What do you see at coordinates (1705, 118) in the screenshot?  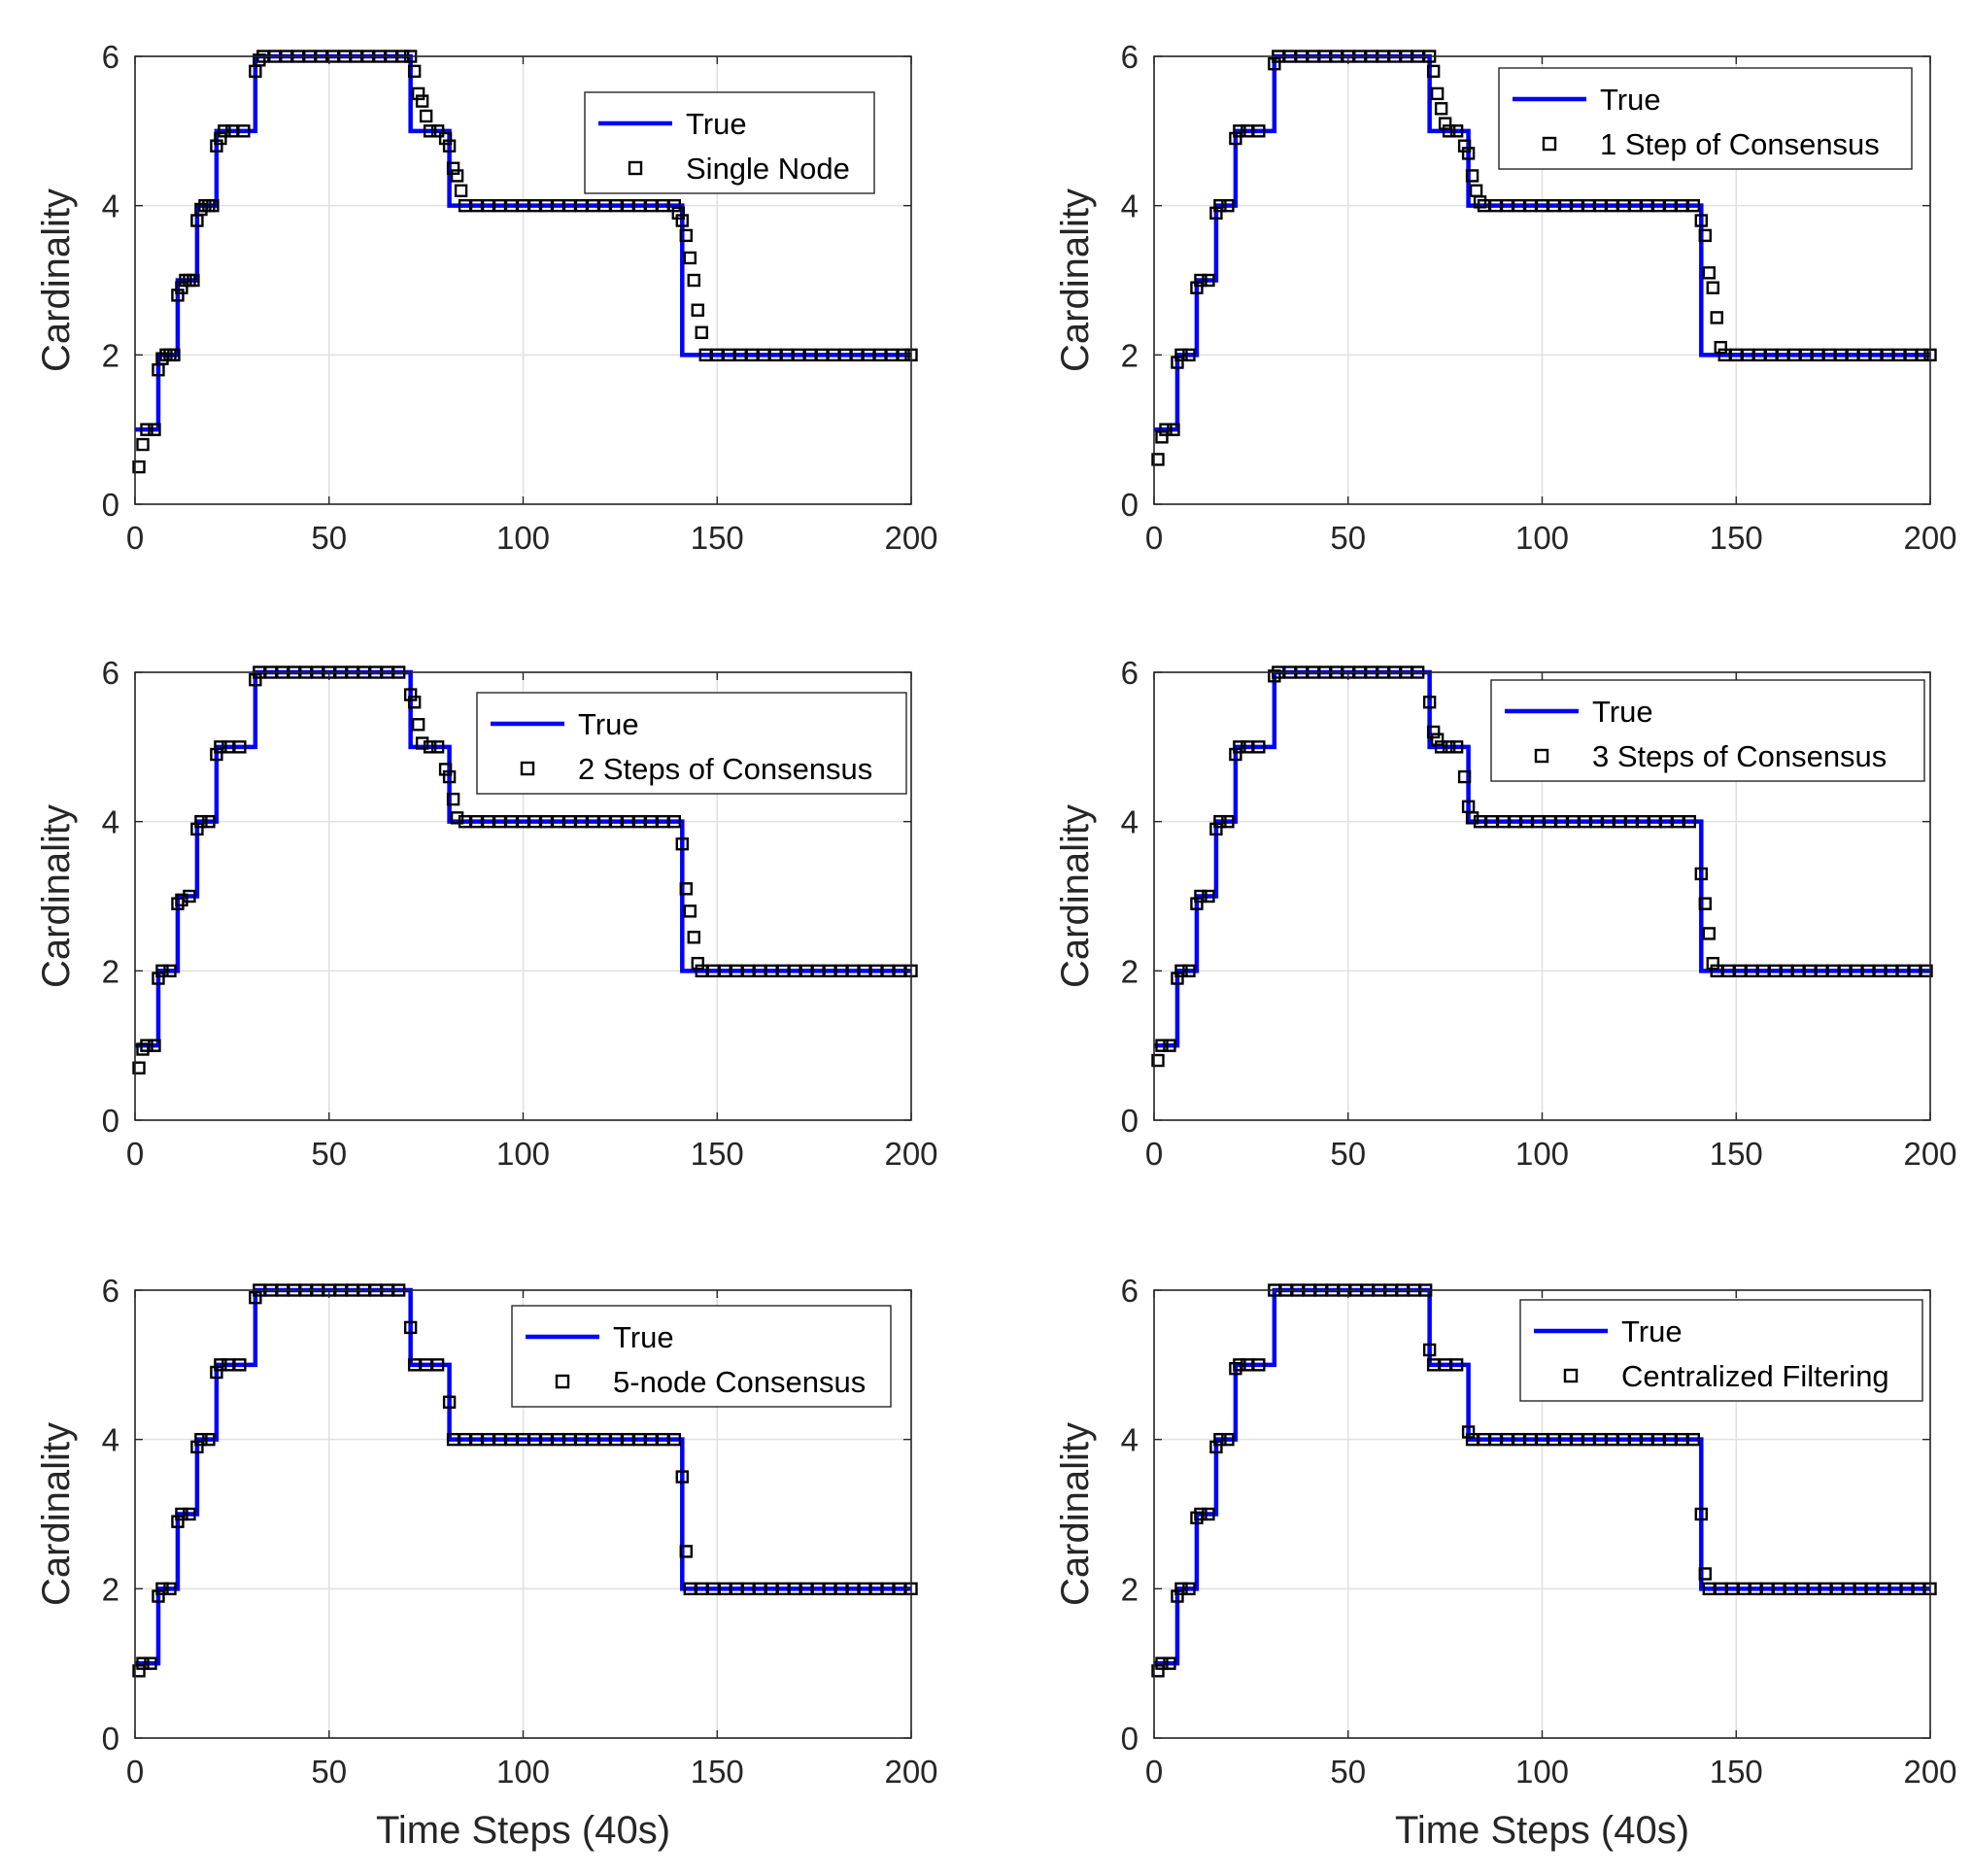 I see `legend: True 1 Step of Consensus` at bounding box center [1705, 118].